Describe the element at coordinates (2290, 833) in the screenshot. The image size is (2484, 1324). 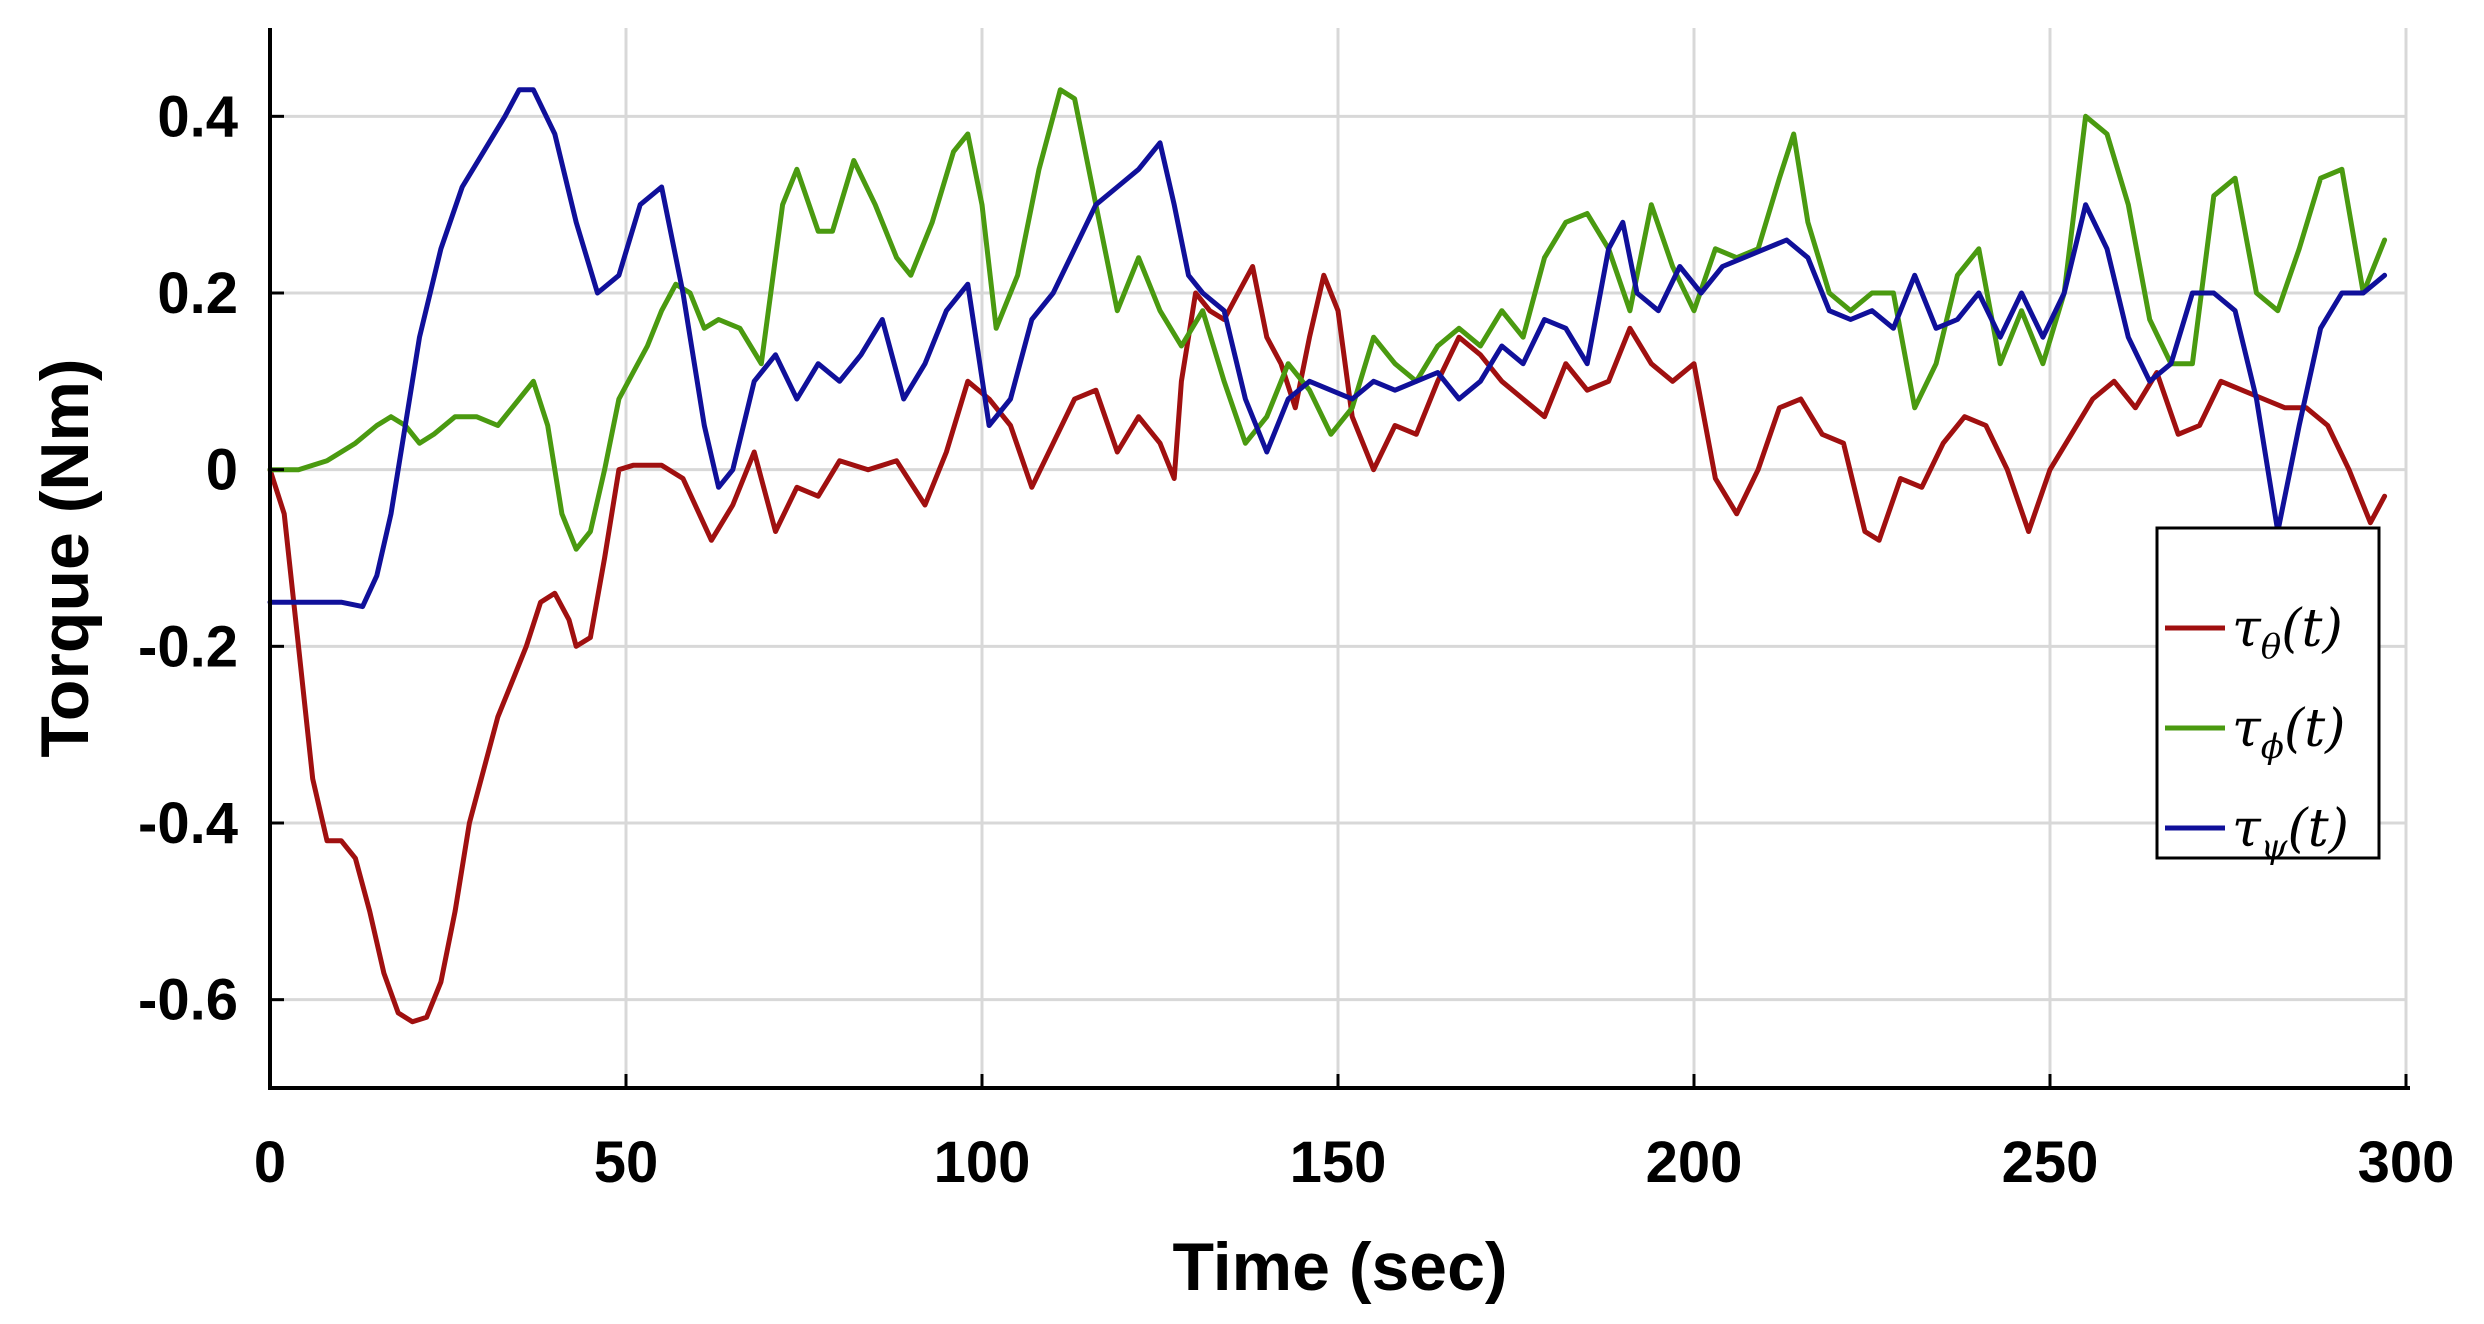
I see `legend-label-3: τψ(t)` at that location.